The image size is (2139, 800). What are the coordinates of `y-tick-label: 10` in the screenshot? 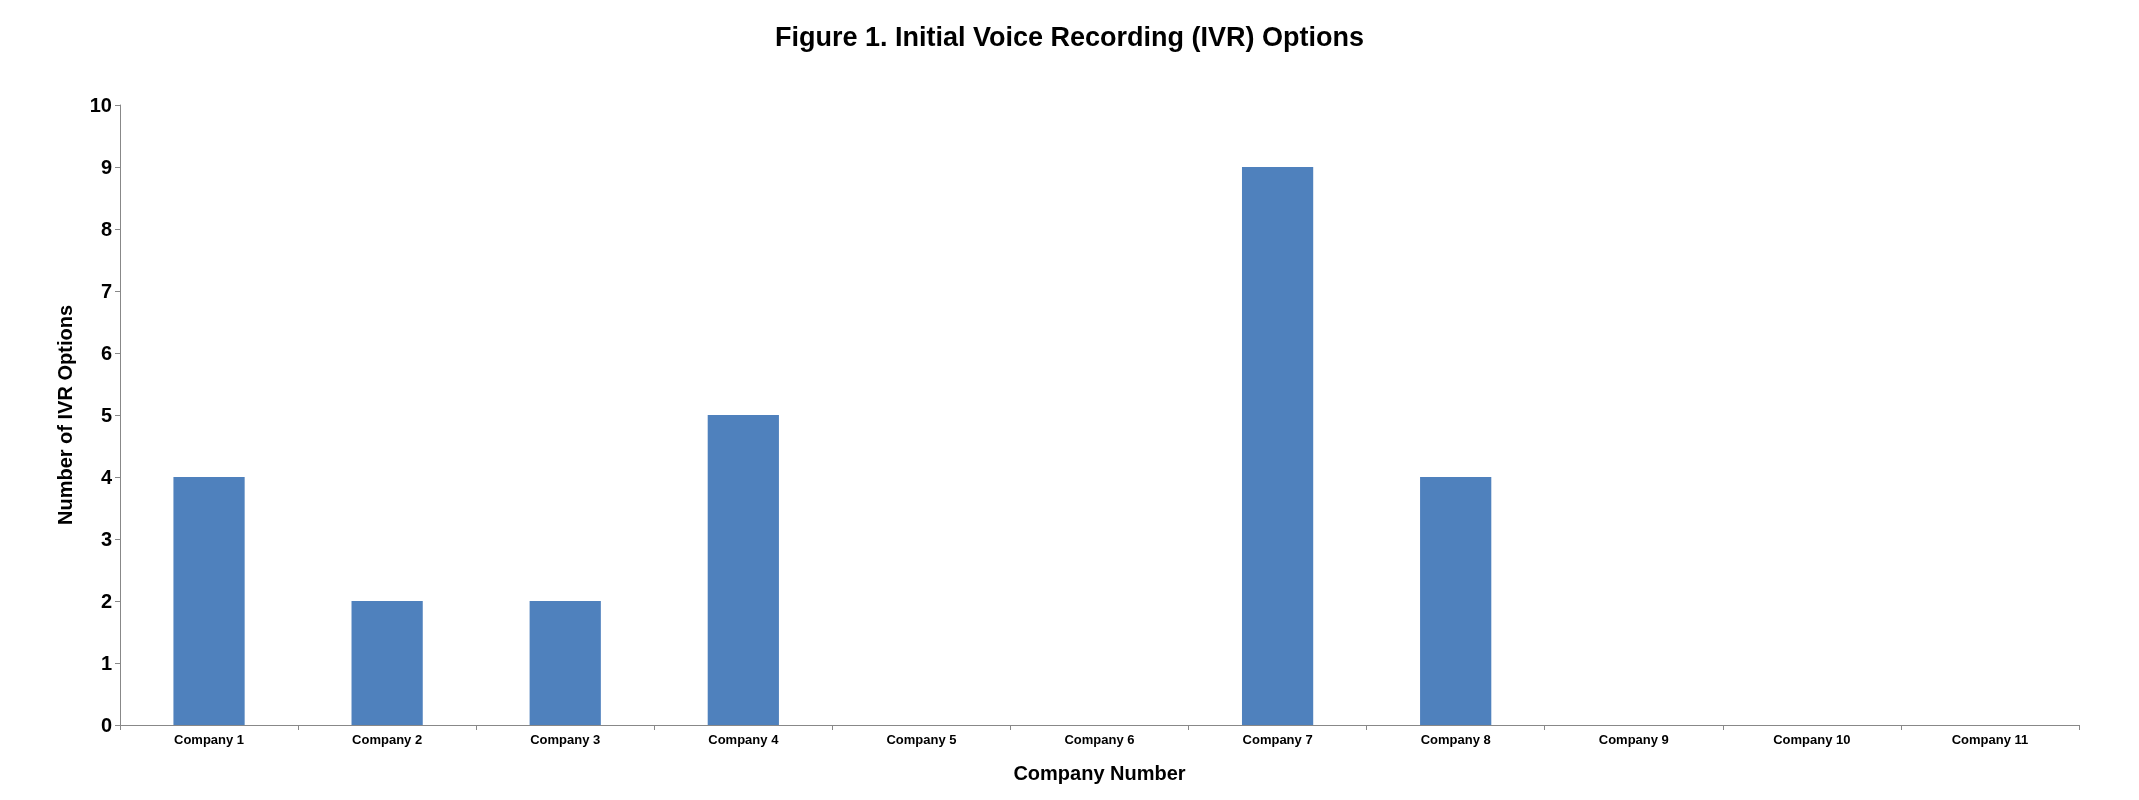 It's located at (100, 105).